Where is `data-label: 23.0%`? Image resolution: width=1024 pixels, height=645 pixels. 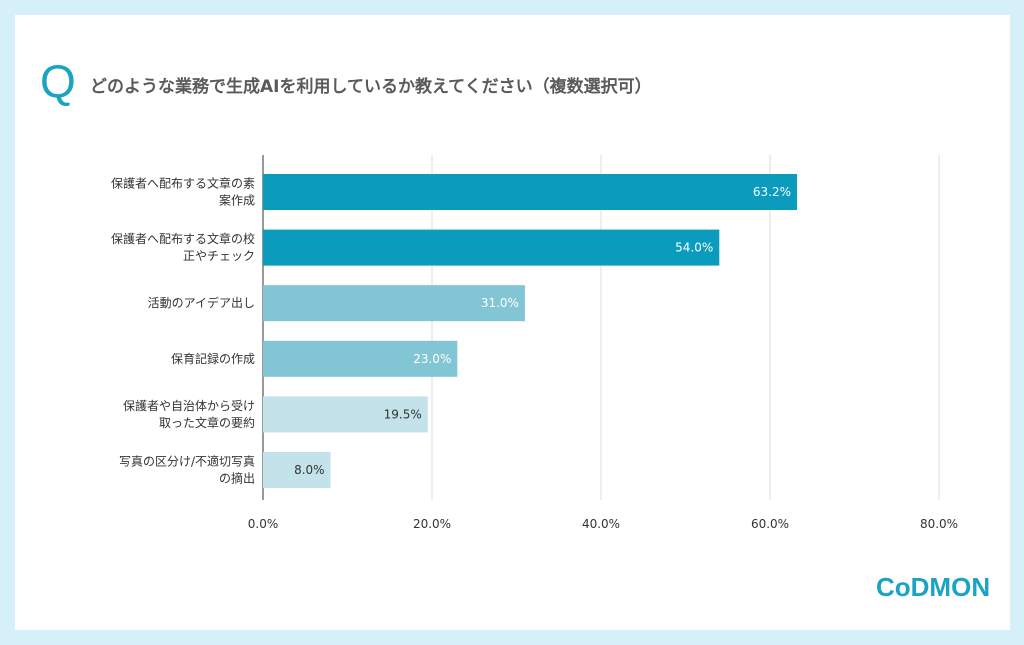
data-label: 23.0% is located at coordinates (432, 359).